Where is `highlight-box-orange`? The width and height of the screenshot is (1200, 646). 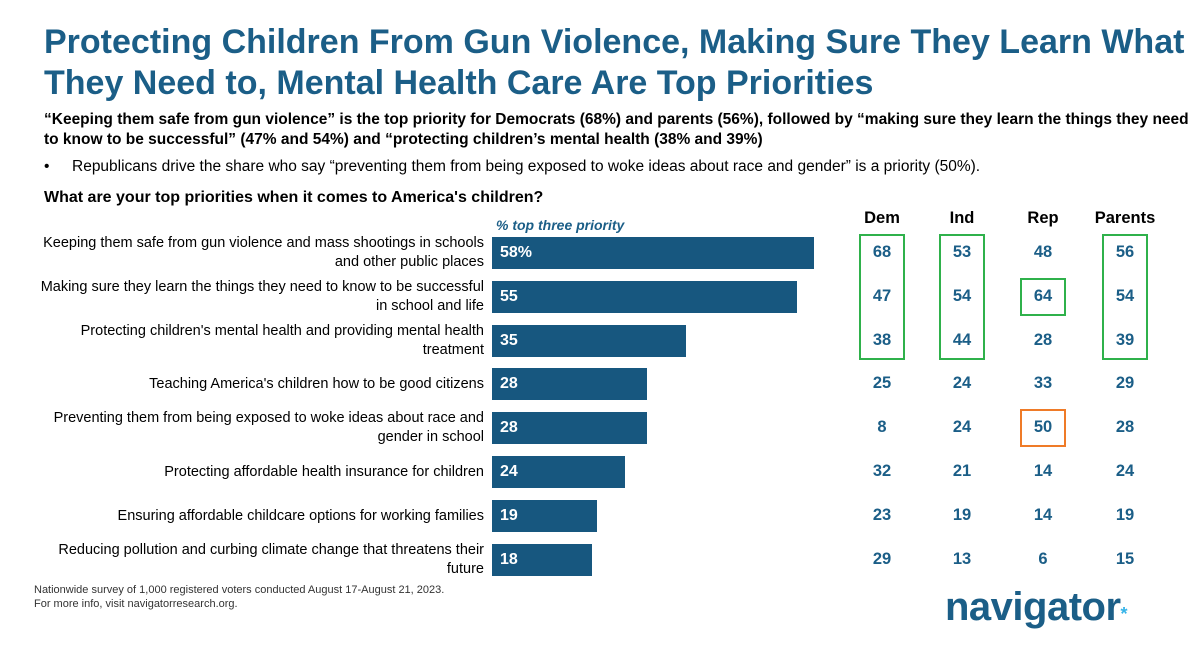 highlight-box-orange is located at coordinates (1043, 428).